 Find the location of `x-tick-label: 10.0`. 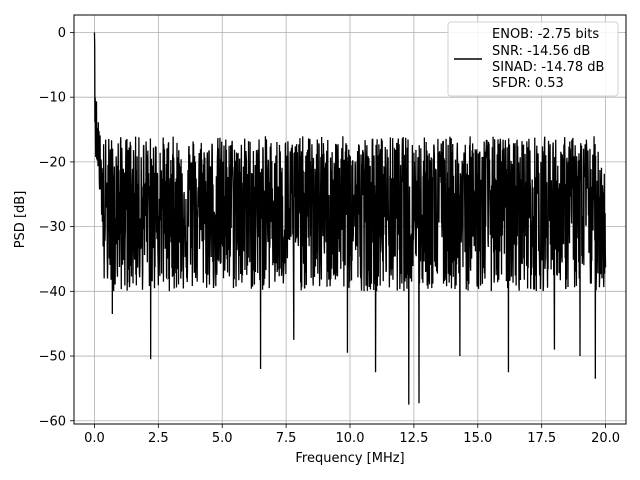

x-tick-label: 10.0 is located at coordinates (350, 438).